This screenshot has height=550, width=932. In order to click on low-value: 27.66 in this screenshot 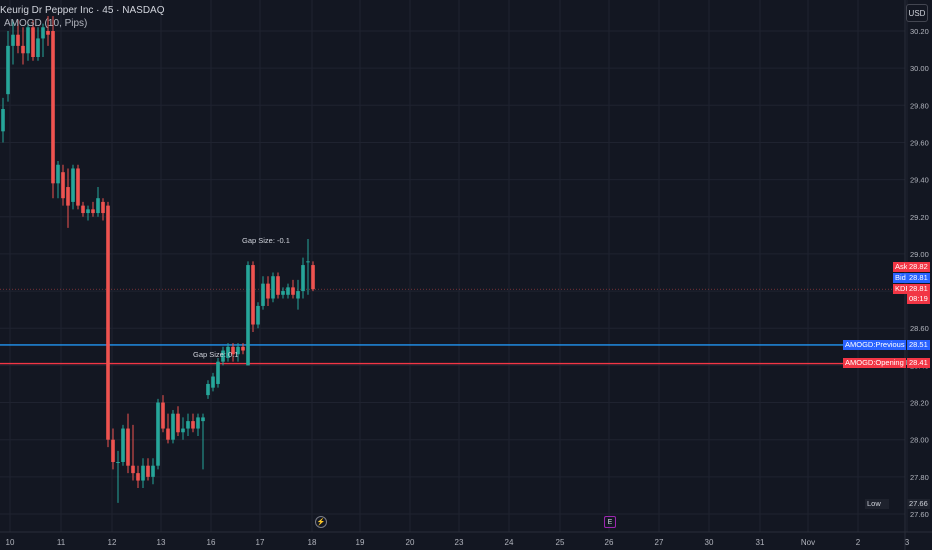, I will do `click(918, 504)`.